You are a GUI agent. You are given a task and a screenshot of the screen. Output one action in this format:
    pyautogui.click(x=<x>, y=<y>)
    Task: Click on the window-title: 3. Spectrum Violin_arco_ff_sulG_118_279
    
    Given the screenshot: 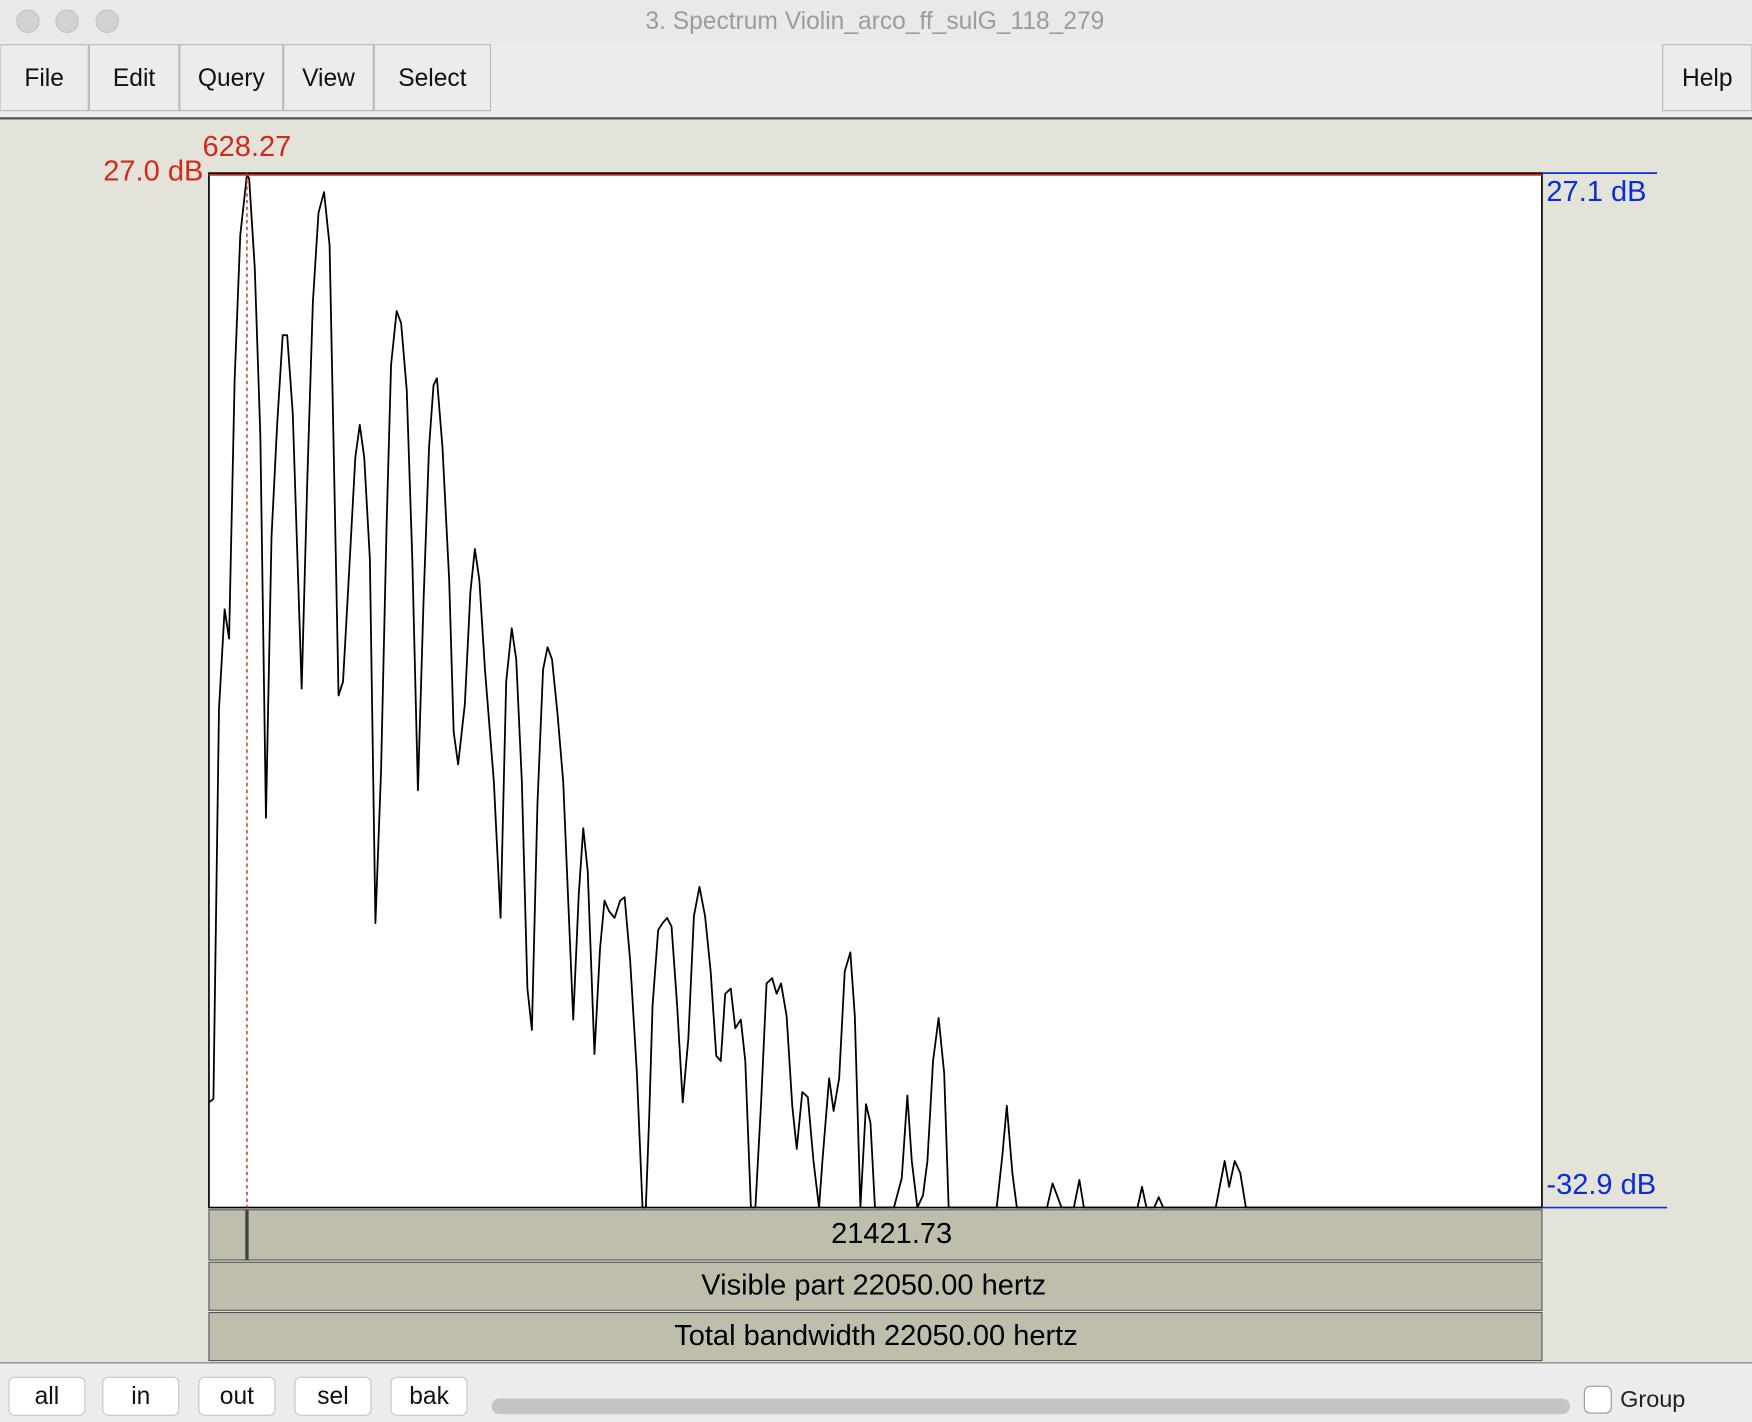 What is the action you would take?
    pyautogui.click(x=874, y=21)
    